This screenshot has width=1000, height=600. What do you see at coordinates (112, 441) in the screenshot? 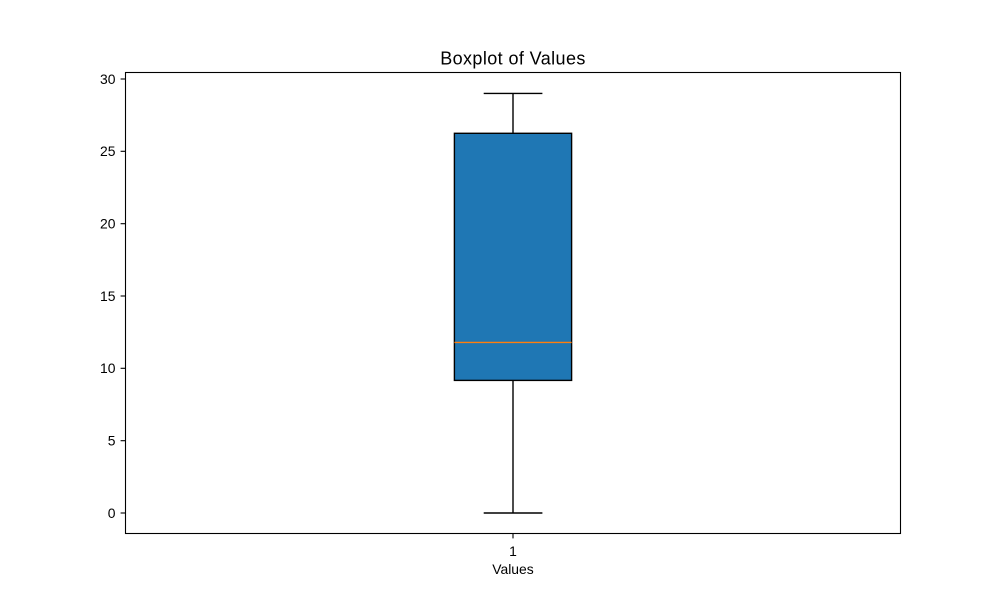
I see `svg-text: 5` at bounding box center [112, 441].